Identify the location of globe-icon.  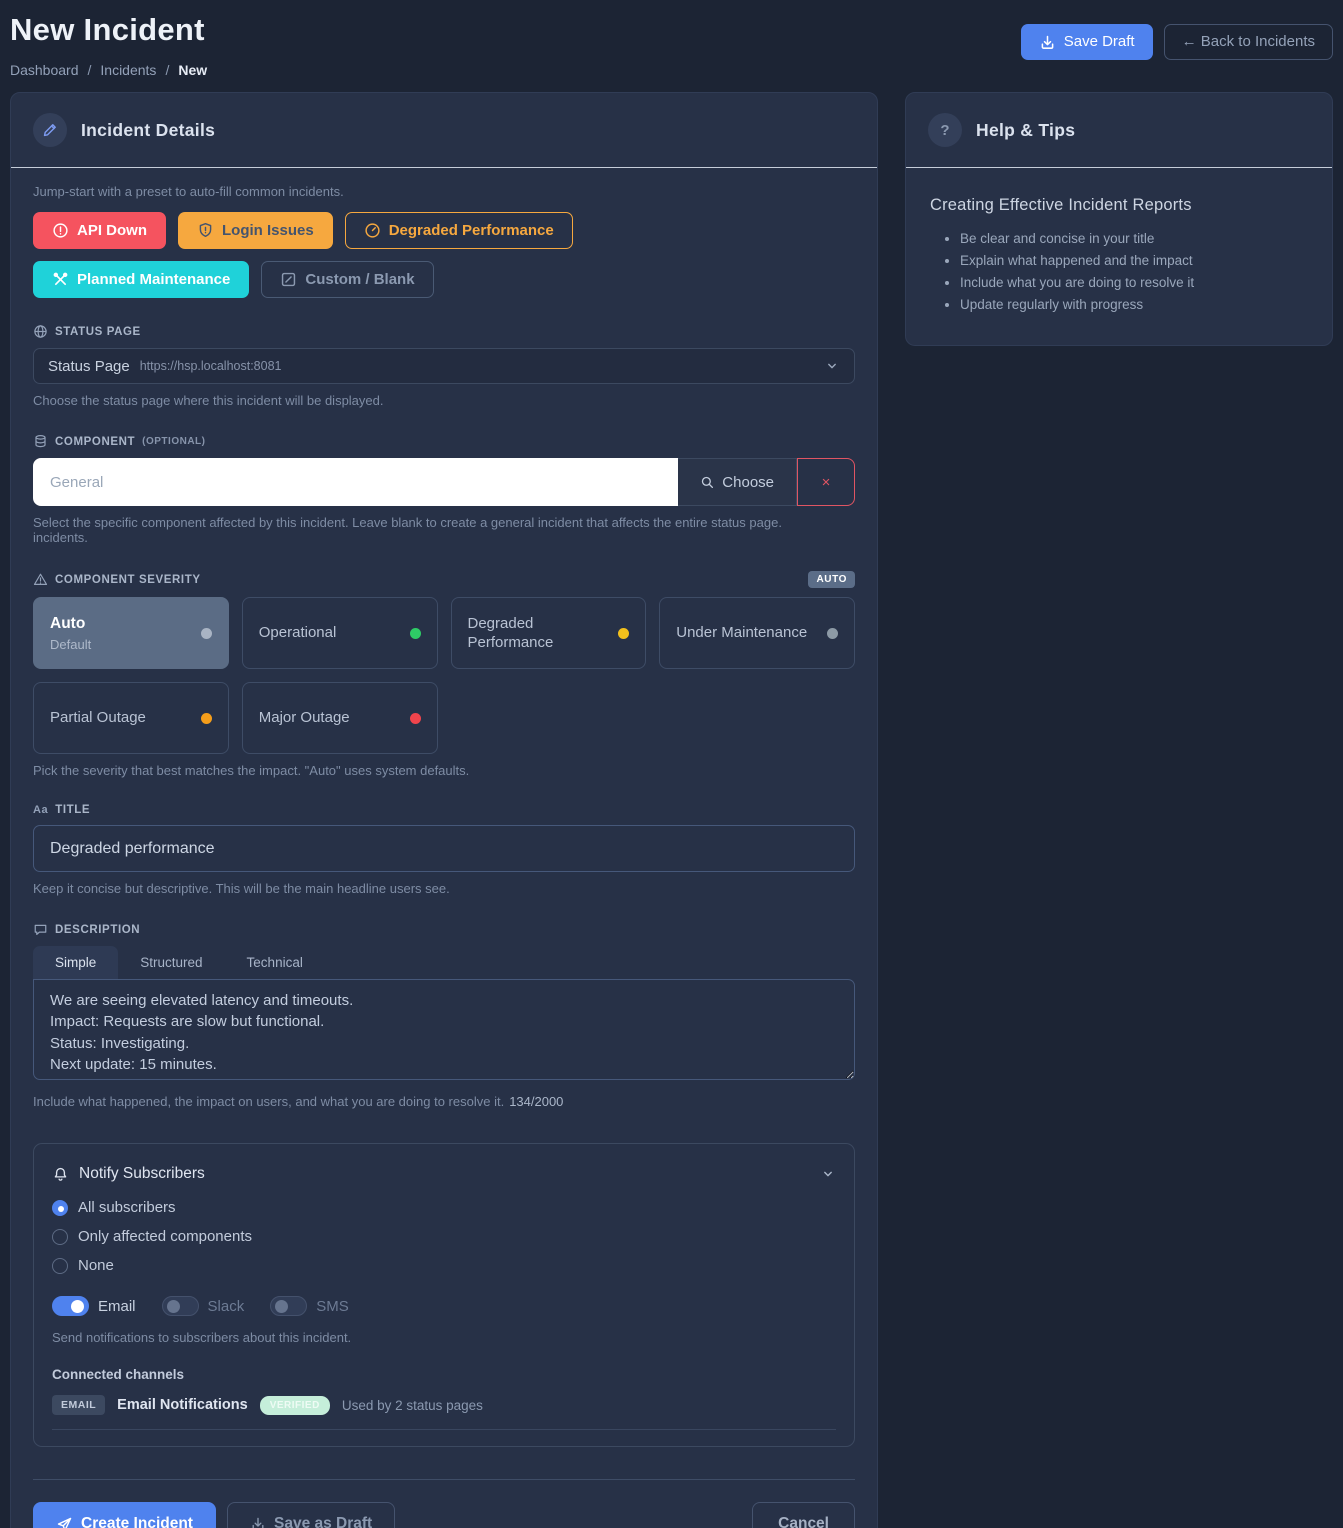
(40, 331).